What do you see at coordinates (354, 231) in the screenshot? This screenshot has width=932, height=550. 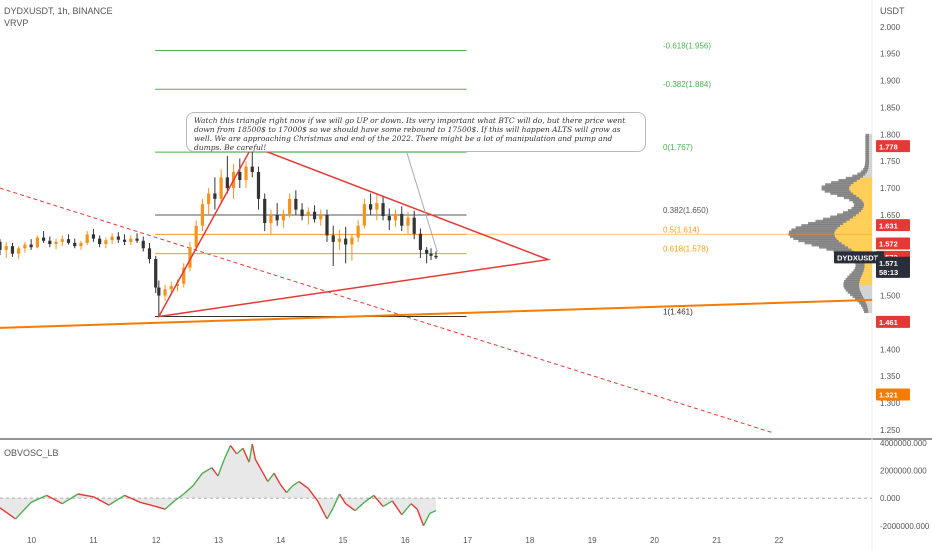 I see `triangle-pattern` at bounding box center [354, 231].